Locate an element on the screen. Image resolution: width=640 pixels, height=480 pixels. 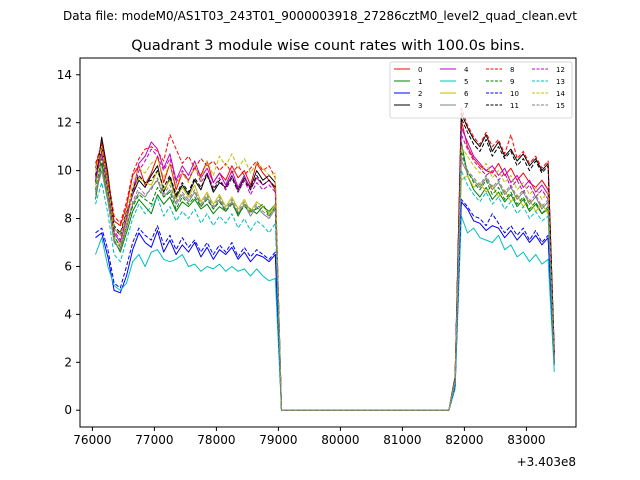
x-tick-label: 78000 is located at coordinates (216, 440).